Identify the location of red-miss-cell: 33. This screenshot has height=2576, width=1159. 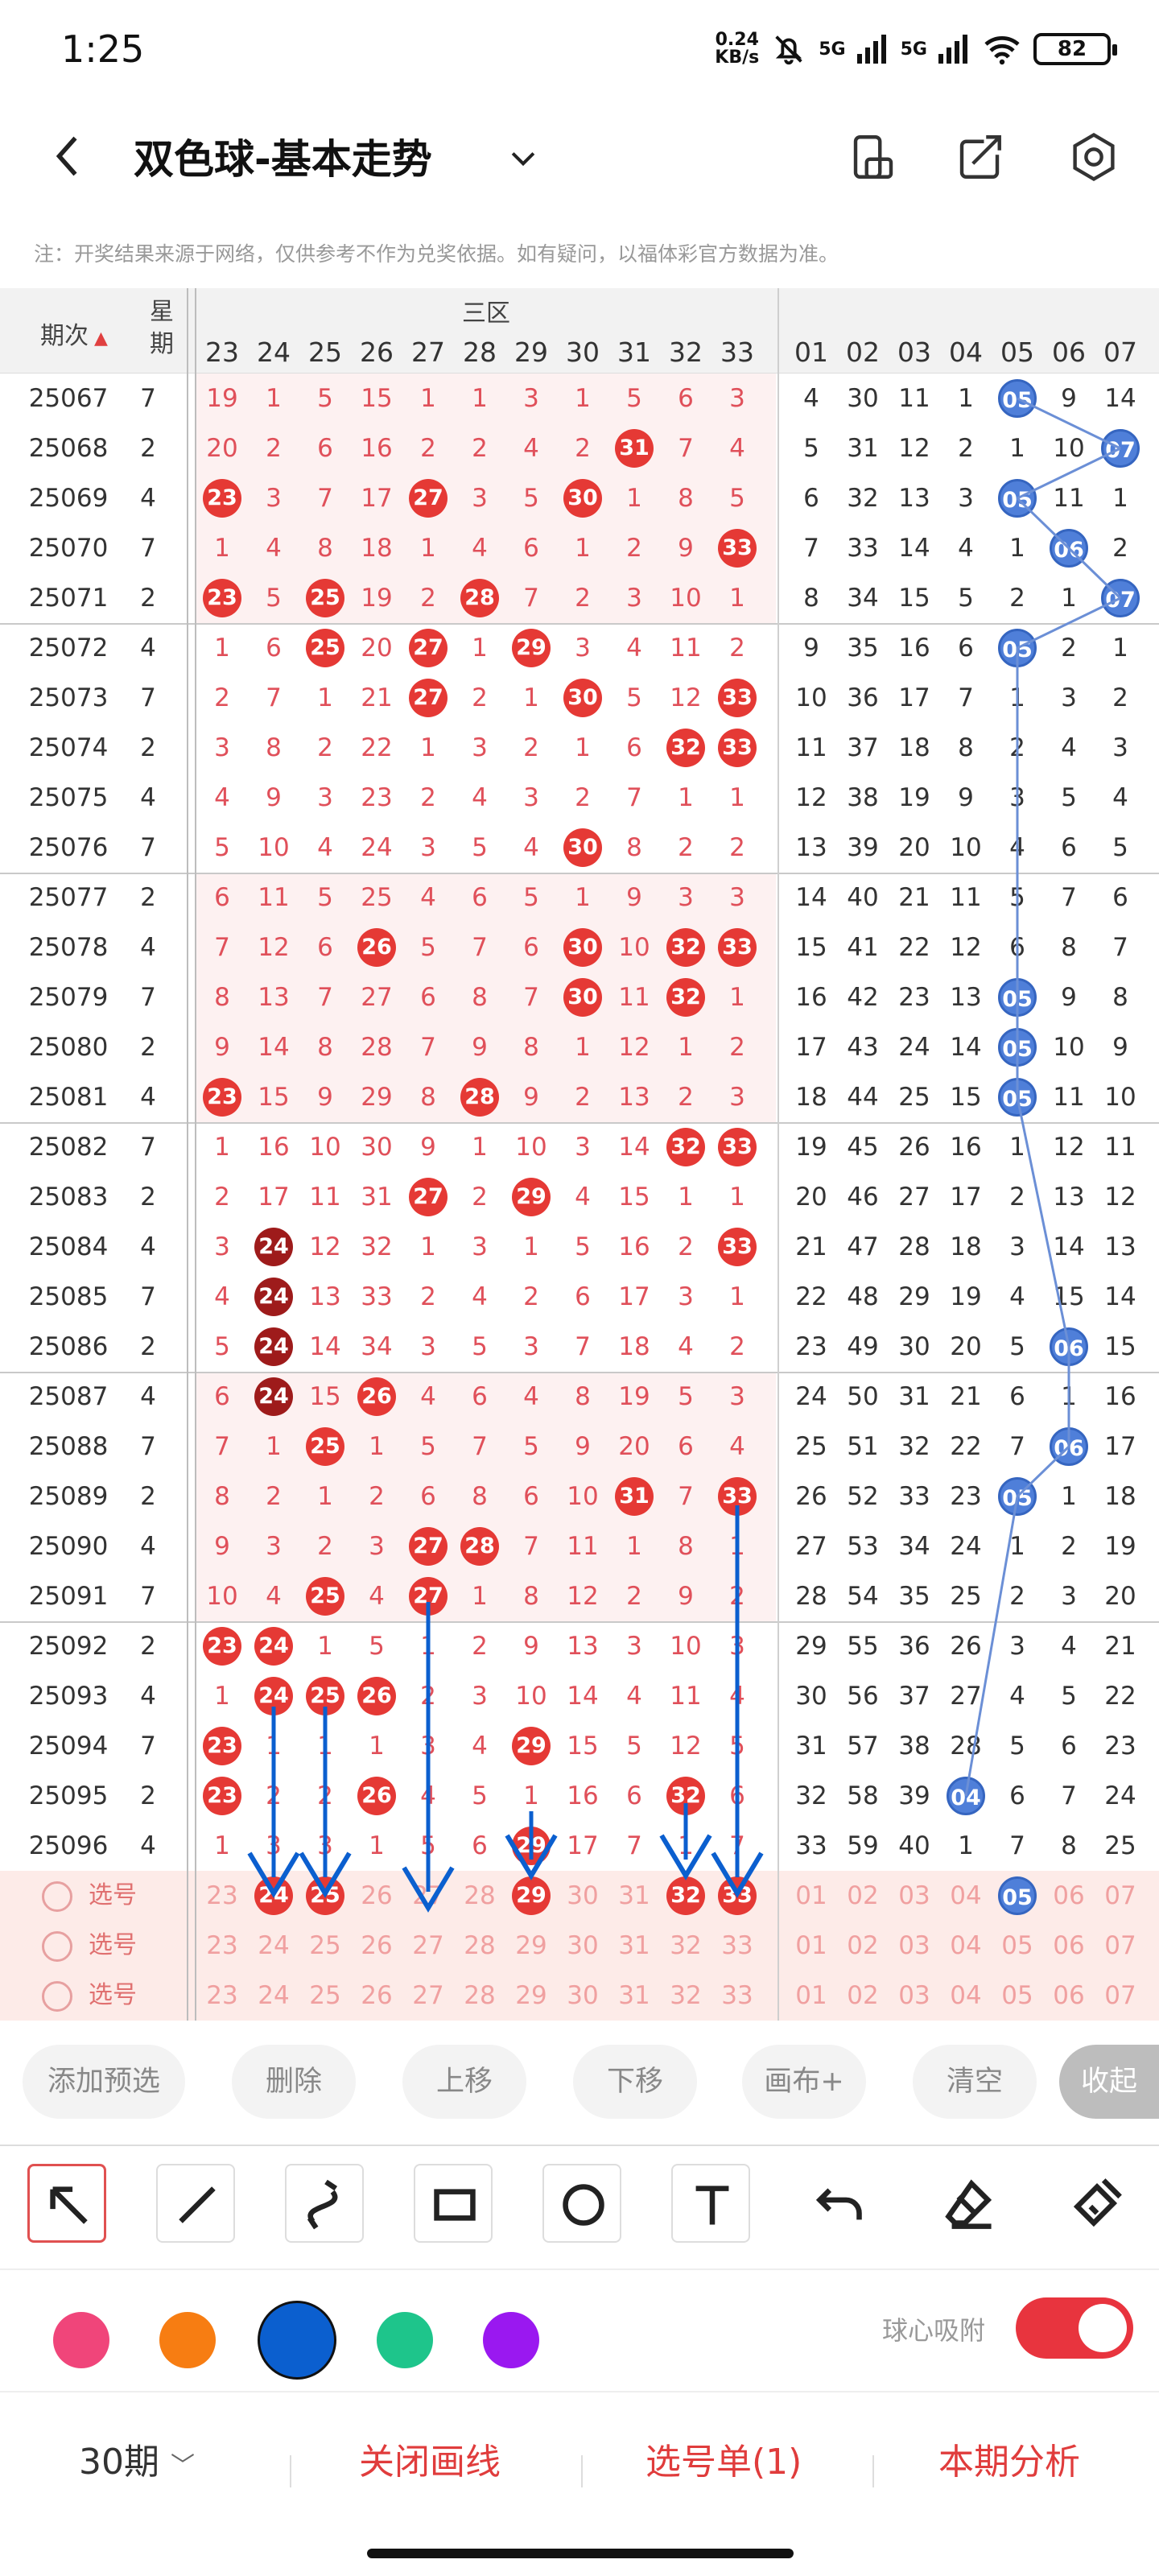
(377, 1296).